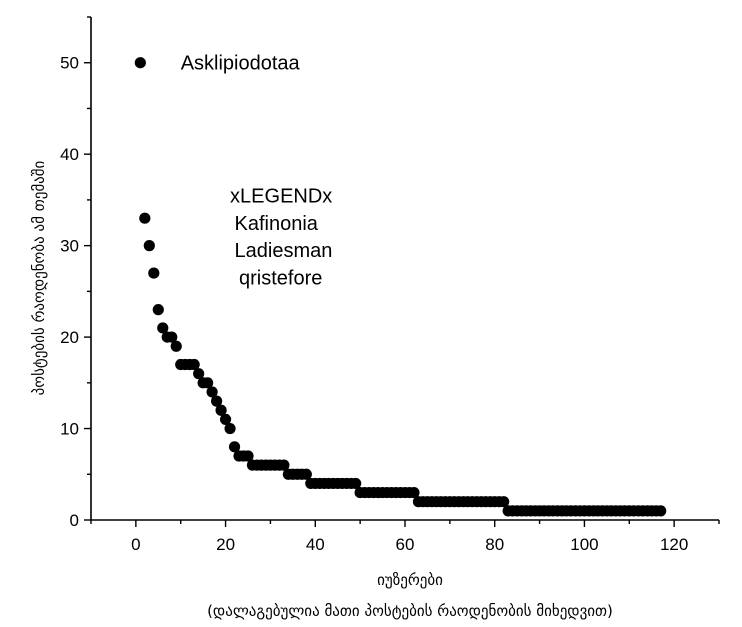 The height and width of the screenshot is (627, 742). What do you see at coordinates (69, 246) in the screenshot?
I see `y-tick-label: 30` at bounding box center [69, 246].